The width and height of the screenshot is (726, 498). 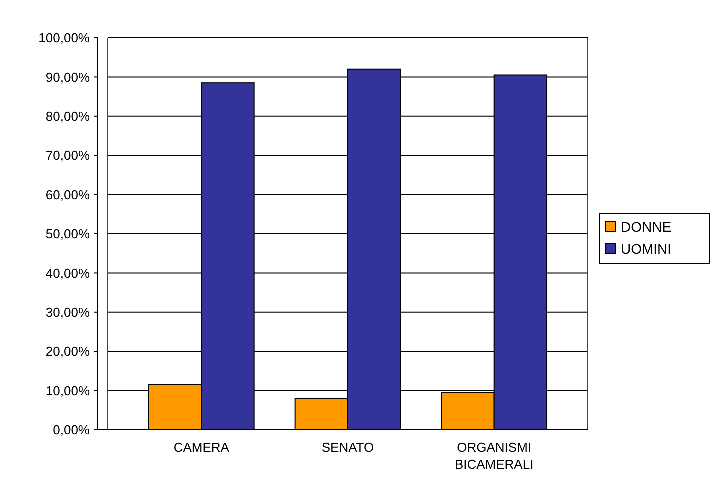 What do you see at coordinates (494, 456) in the screenshot?
I see `x-tick-label: ORGANISMI BICAMERALI` at bounding box center [494, 456].